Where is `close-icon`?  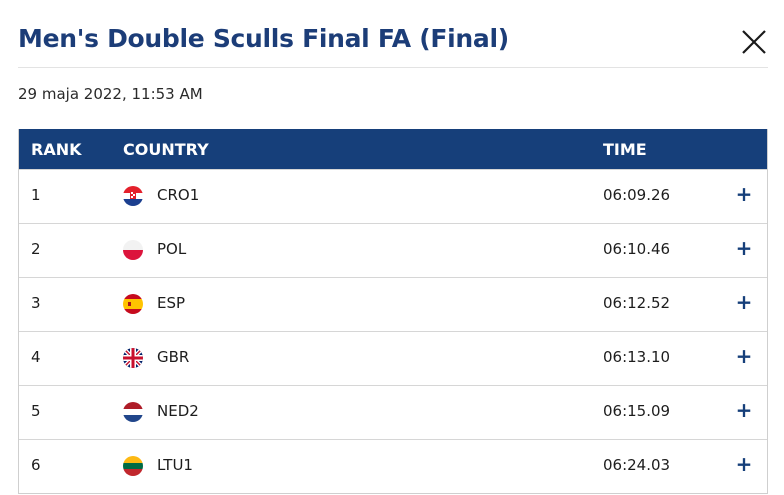 close-icon is located at coordinates (754, 42).